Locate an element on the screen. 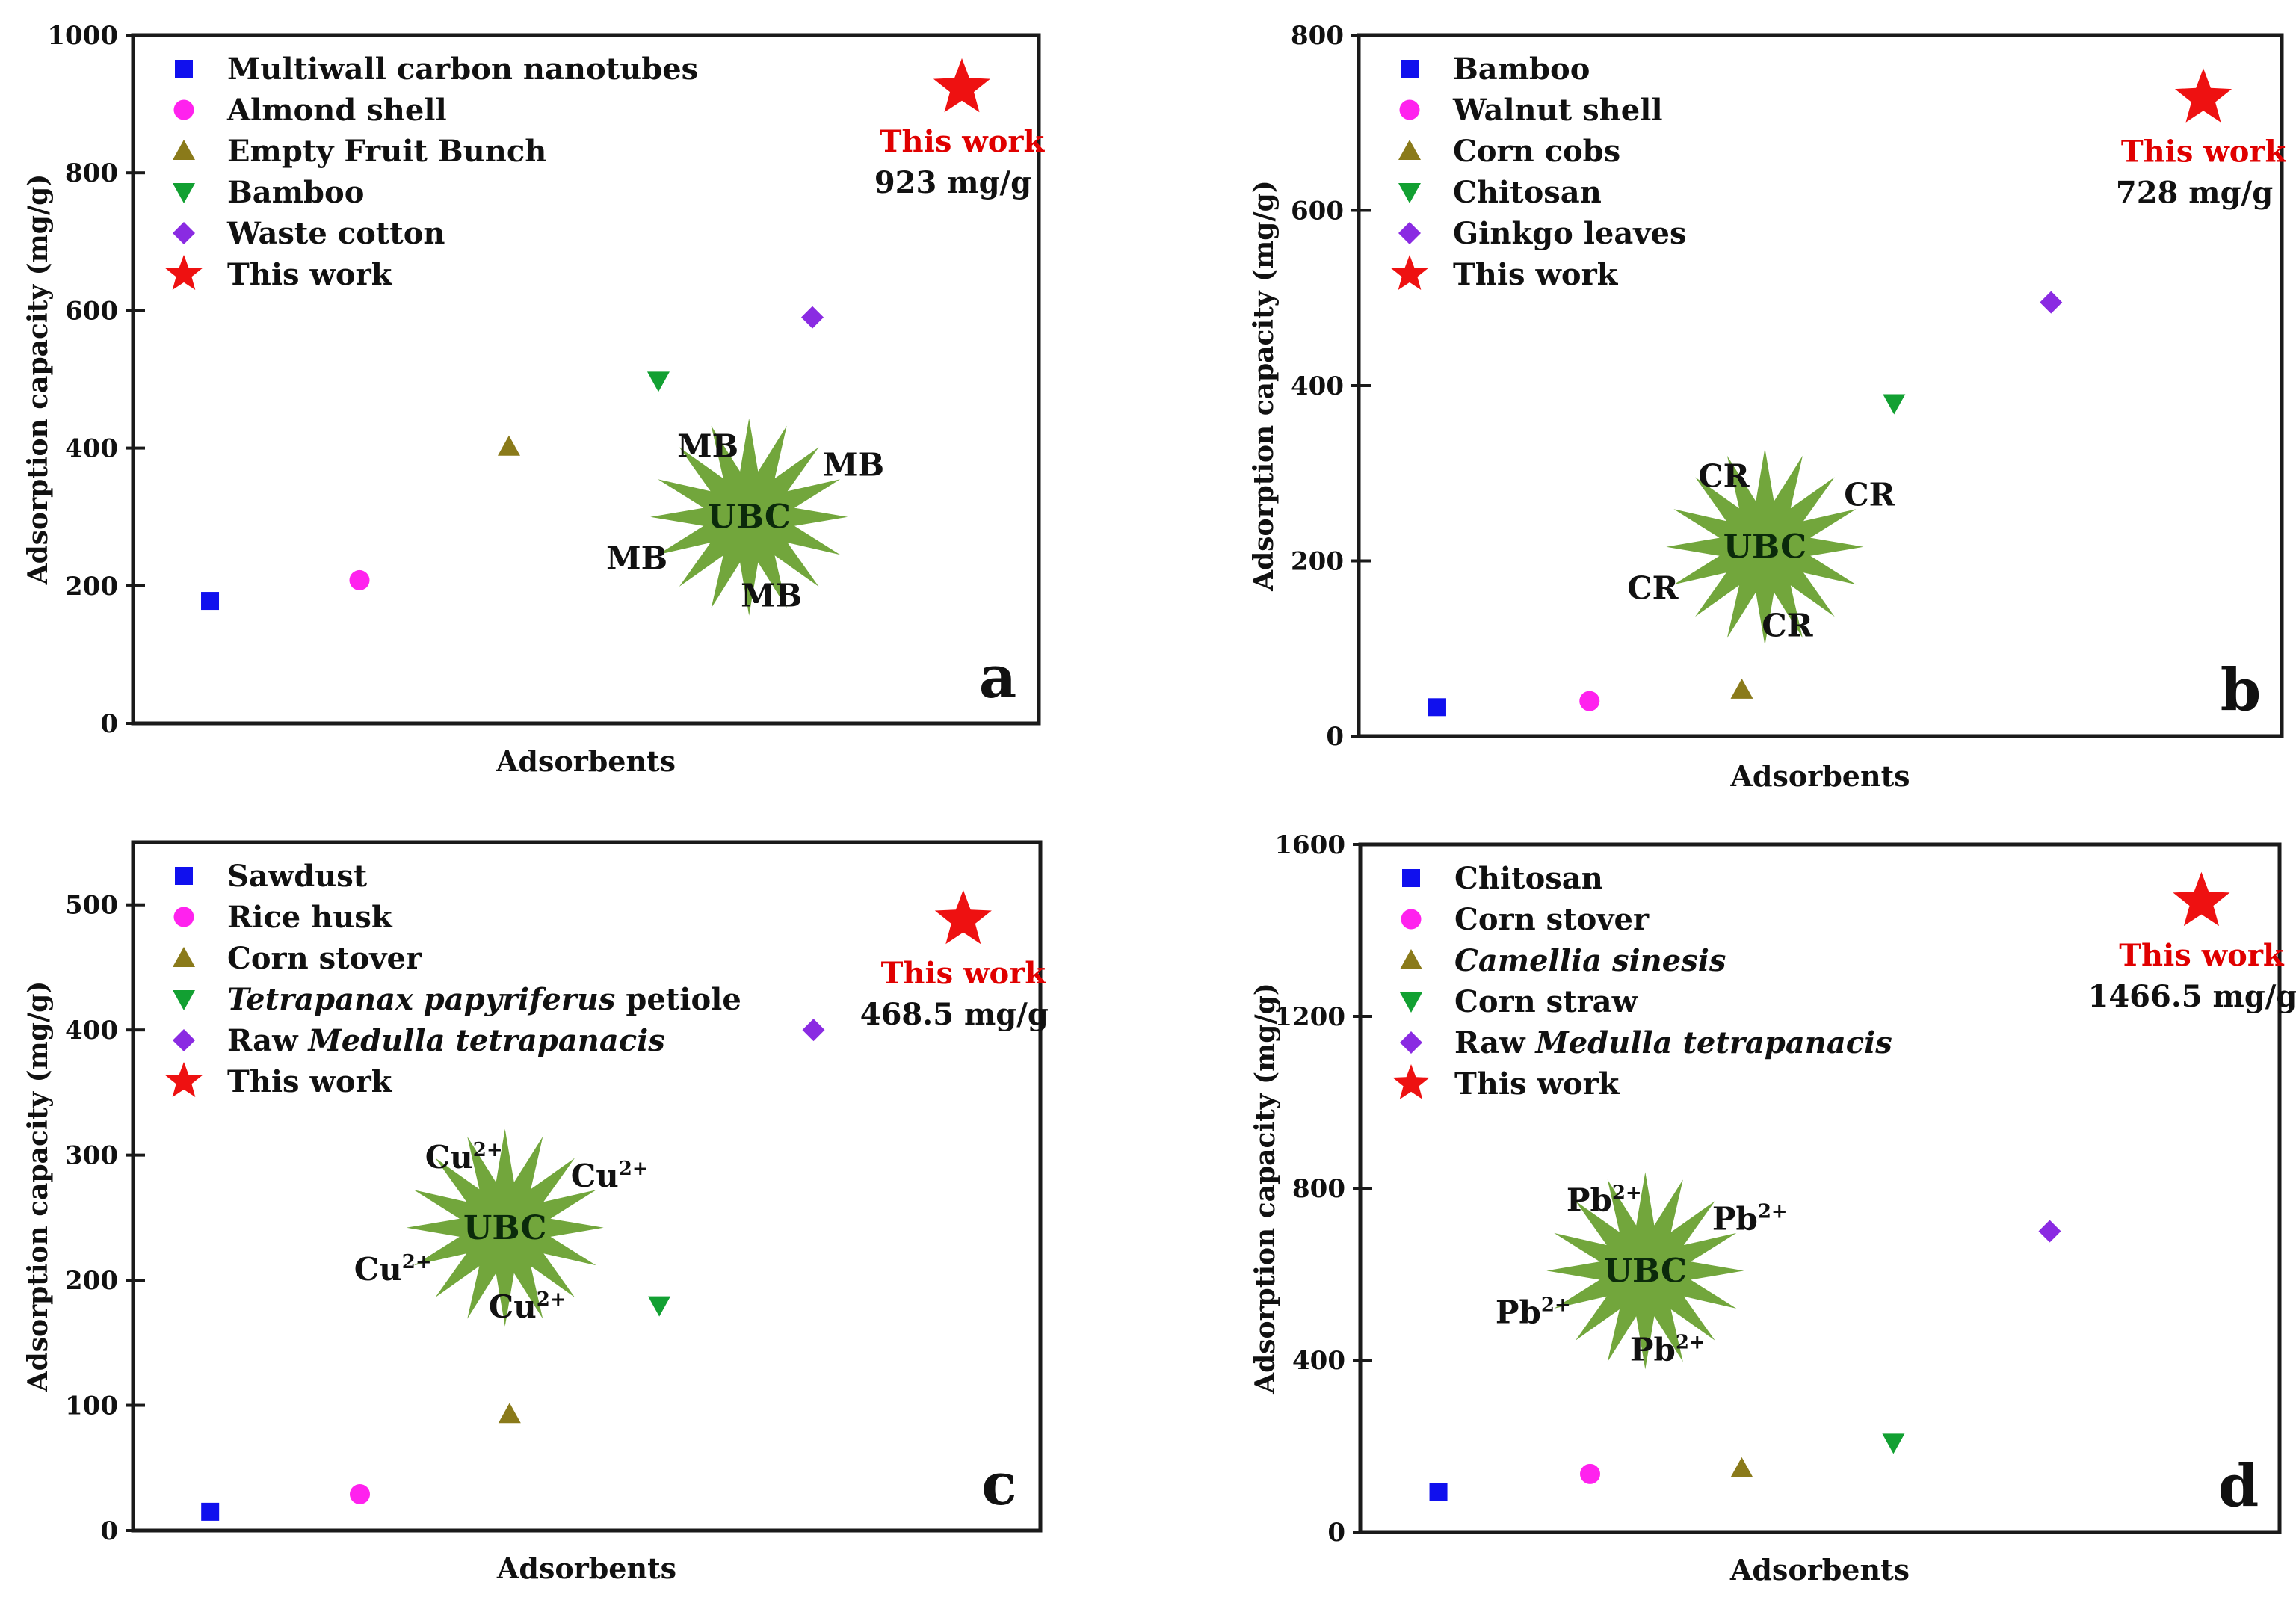 The image size is (2296, 1606). this-work-value: 923 mg/g is located at coordinates (952, 183).